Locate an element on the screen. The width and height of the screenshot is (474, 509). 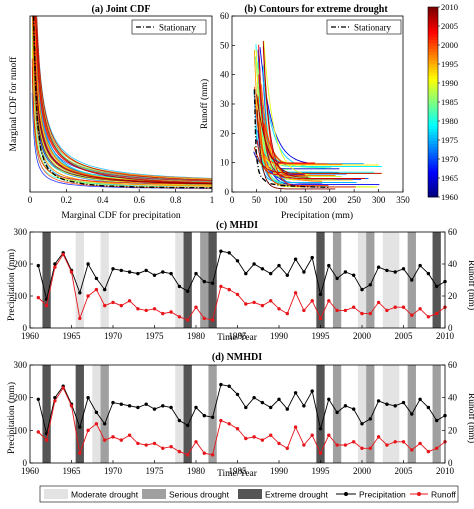
colorbar-tick-label: 1965 is located at coordinates (449, 178).